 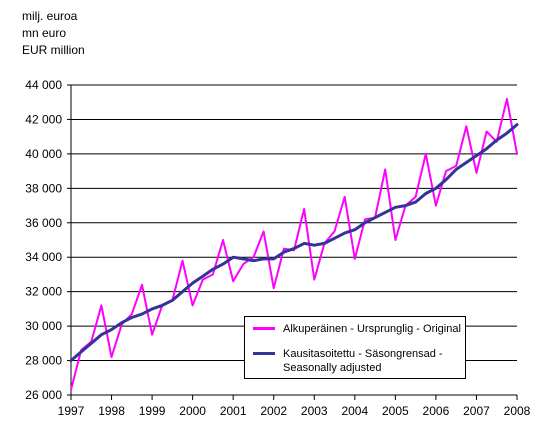 I want to click on legend-swatch-adjusted, so click(x=264, y=353).